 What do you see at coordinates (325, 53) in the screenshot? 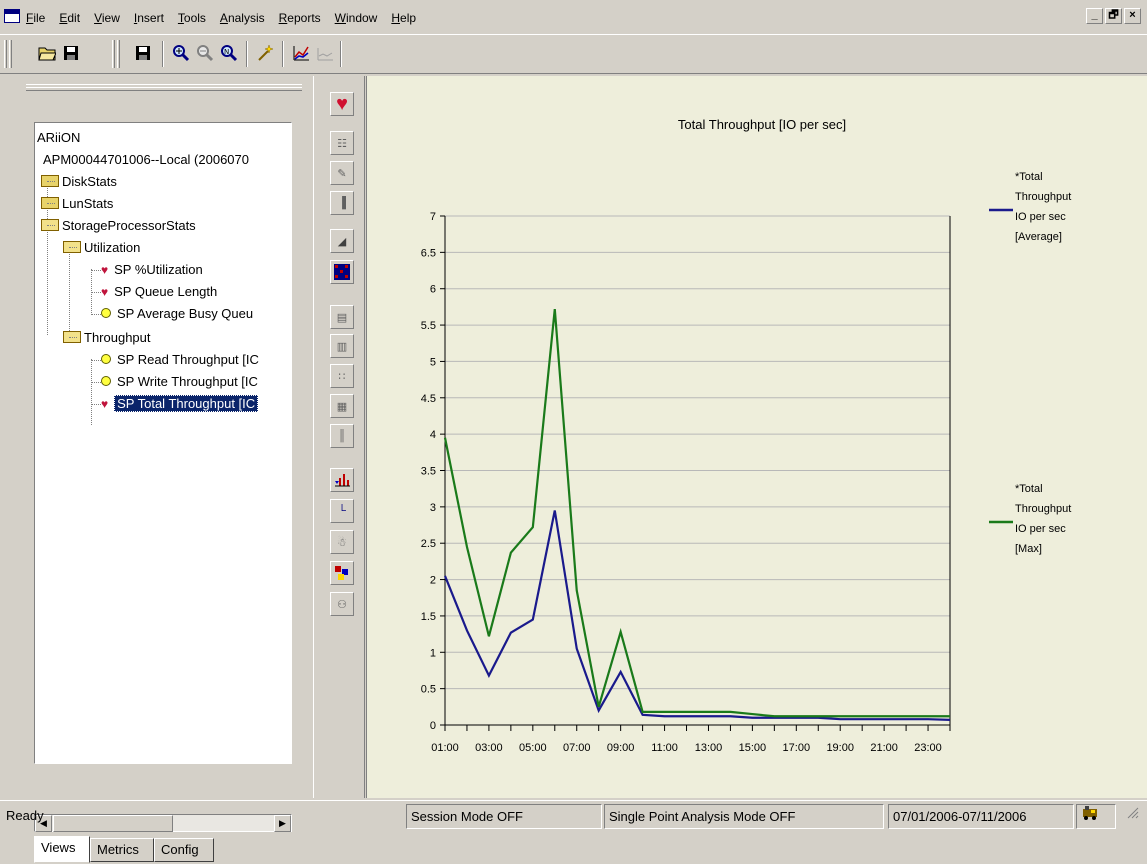
I see `disabled-chart-button` at bounding box center [325, 53].